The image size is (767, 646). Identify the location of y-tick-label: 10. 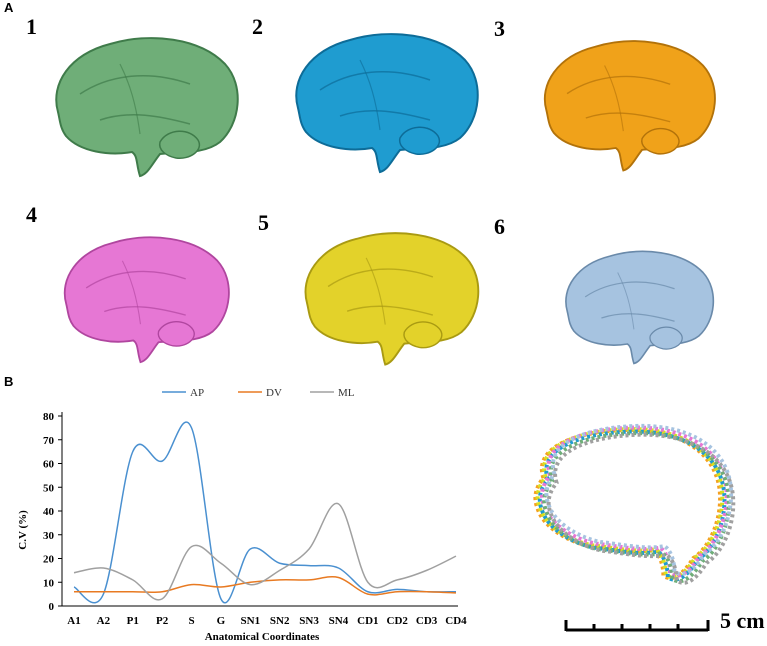
(49, 583).